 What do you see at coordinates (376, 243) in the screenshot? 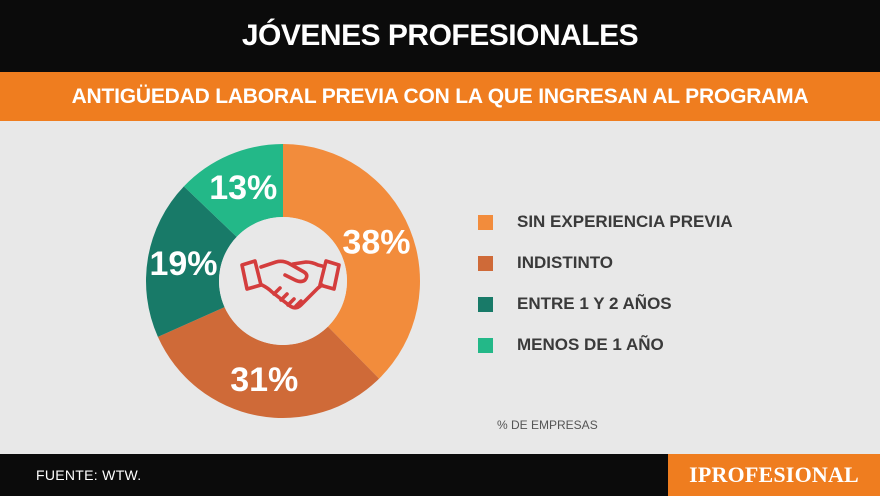
I see `slice-data-label: 38%` at bounding box center [376, 243].